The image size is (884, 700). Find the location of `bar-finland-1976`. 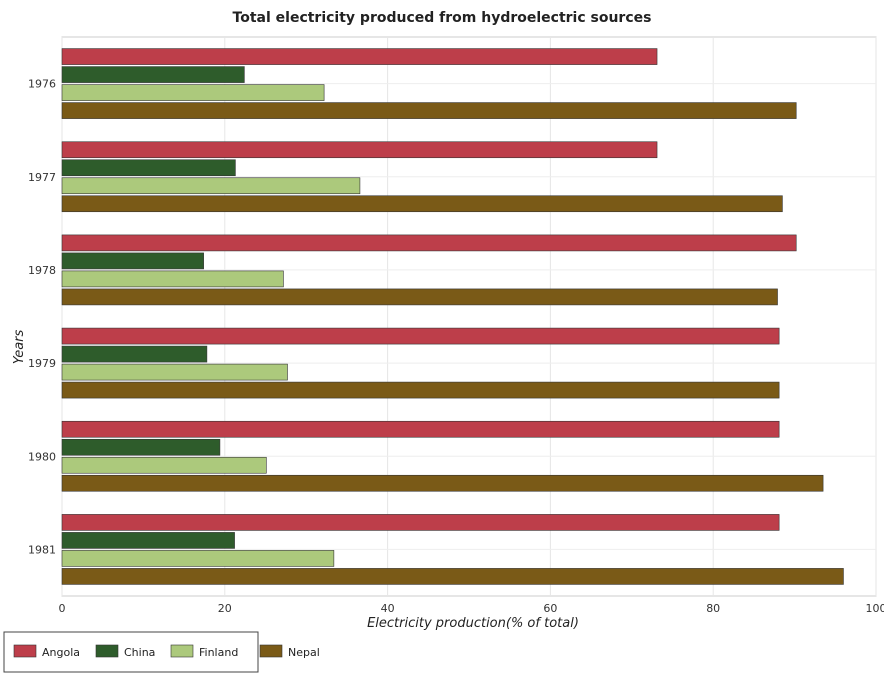

bar-finland-1976 is located at coordinates (193, 92).